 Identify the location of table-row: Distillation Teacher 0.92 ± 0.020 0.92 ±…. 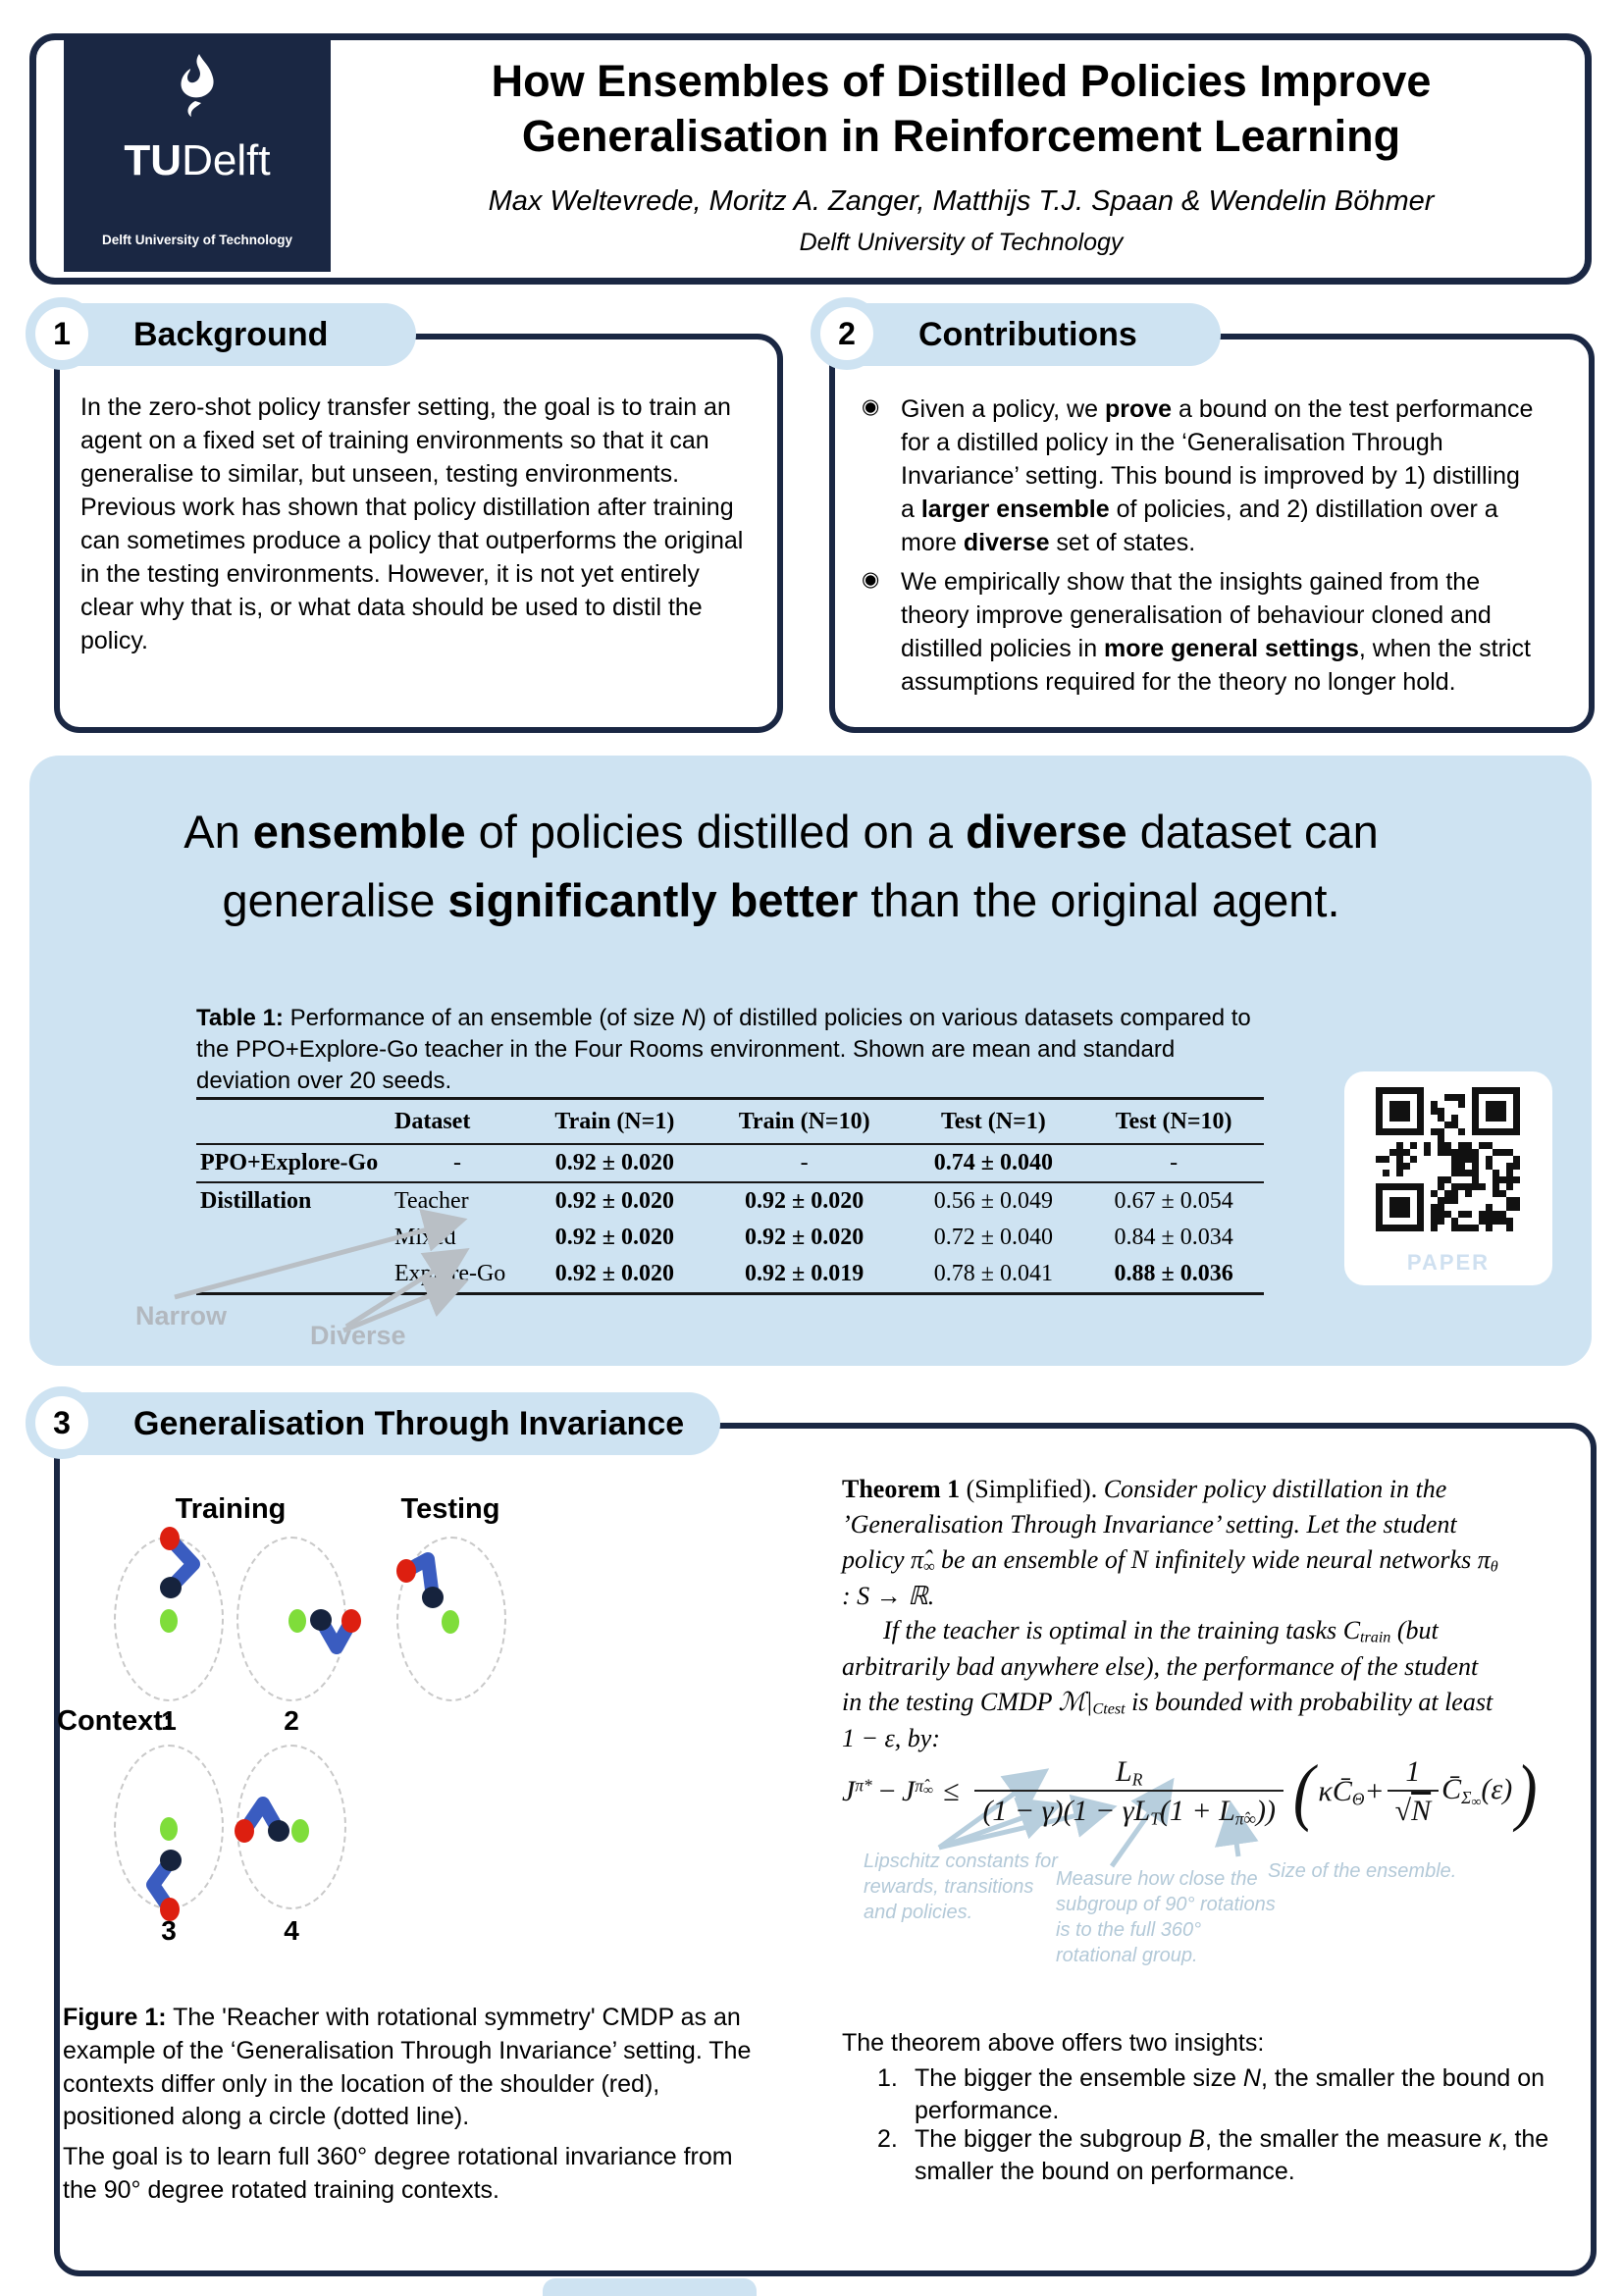
(716, 1201).